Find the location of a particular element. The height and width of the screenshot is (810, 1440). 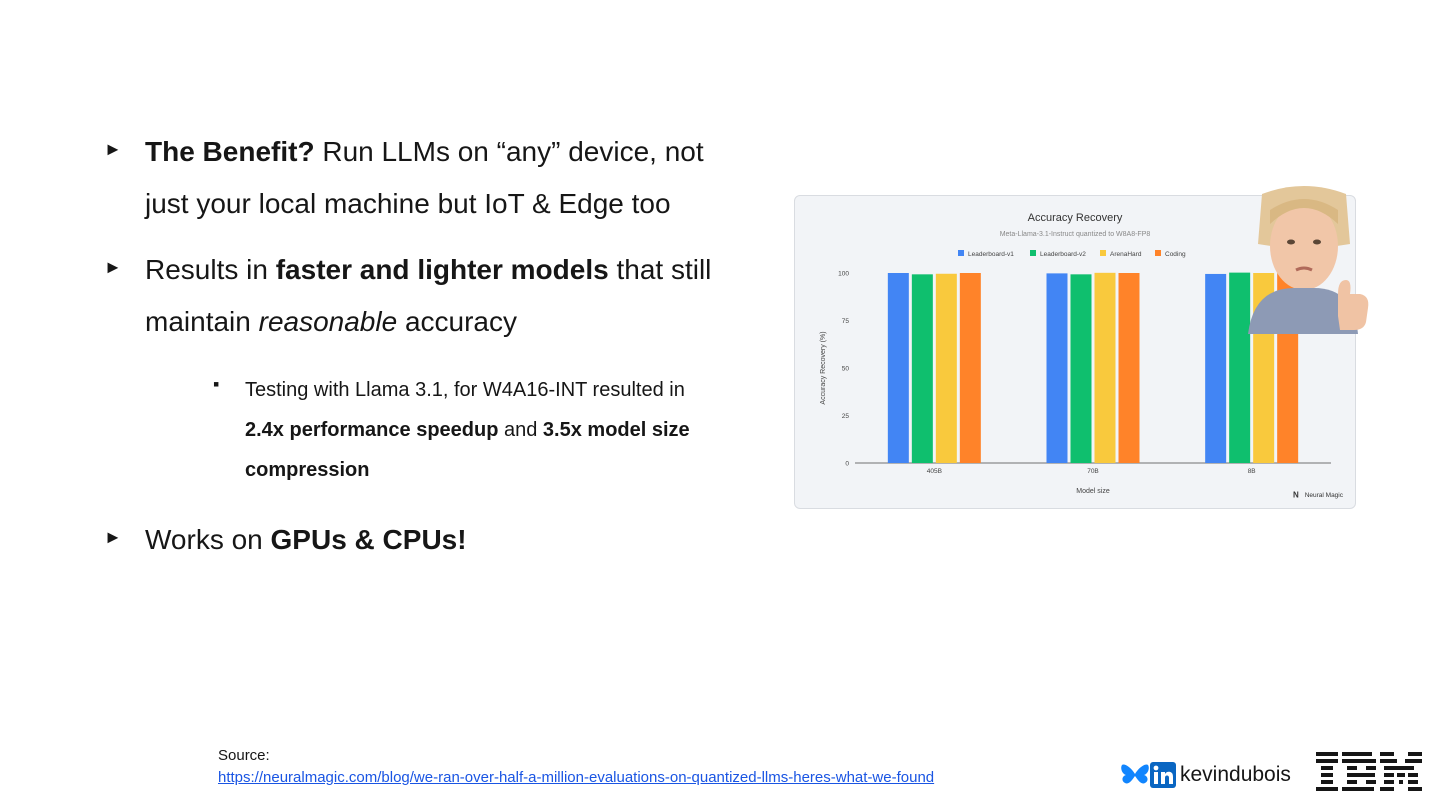

bar-leaderboard-v2-8b is located at coordinates (1240, 367).